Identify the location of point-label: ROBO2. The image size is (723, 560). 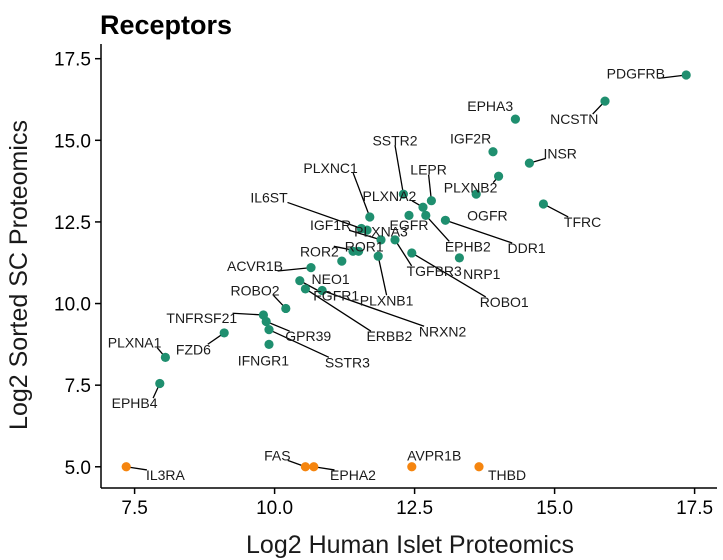
(254, 290).